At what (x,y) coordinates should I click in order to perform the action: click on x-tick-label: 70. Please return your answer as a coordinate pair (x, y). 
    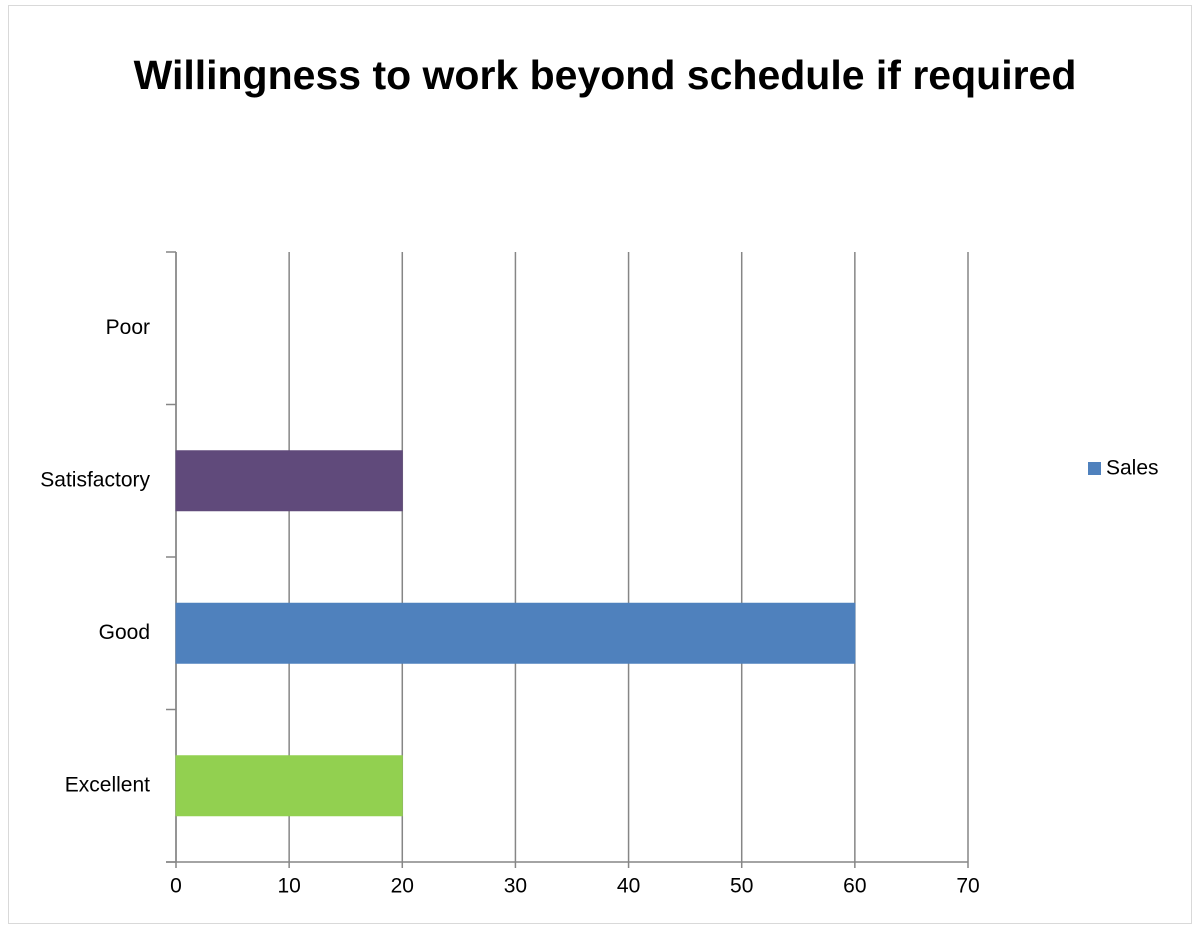
    Looking at the image, I should click on (967, 886).